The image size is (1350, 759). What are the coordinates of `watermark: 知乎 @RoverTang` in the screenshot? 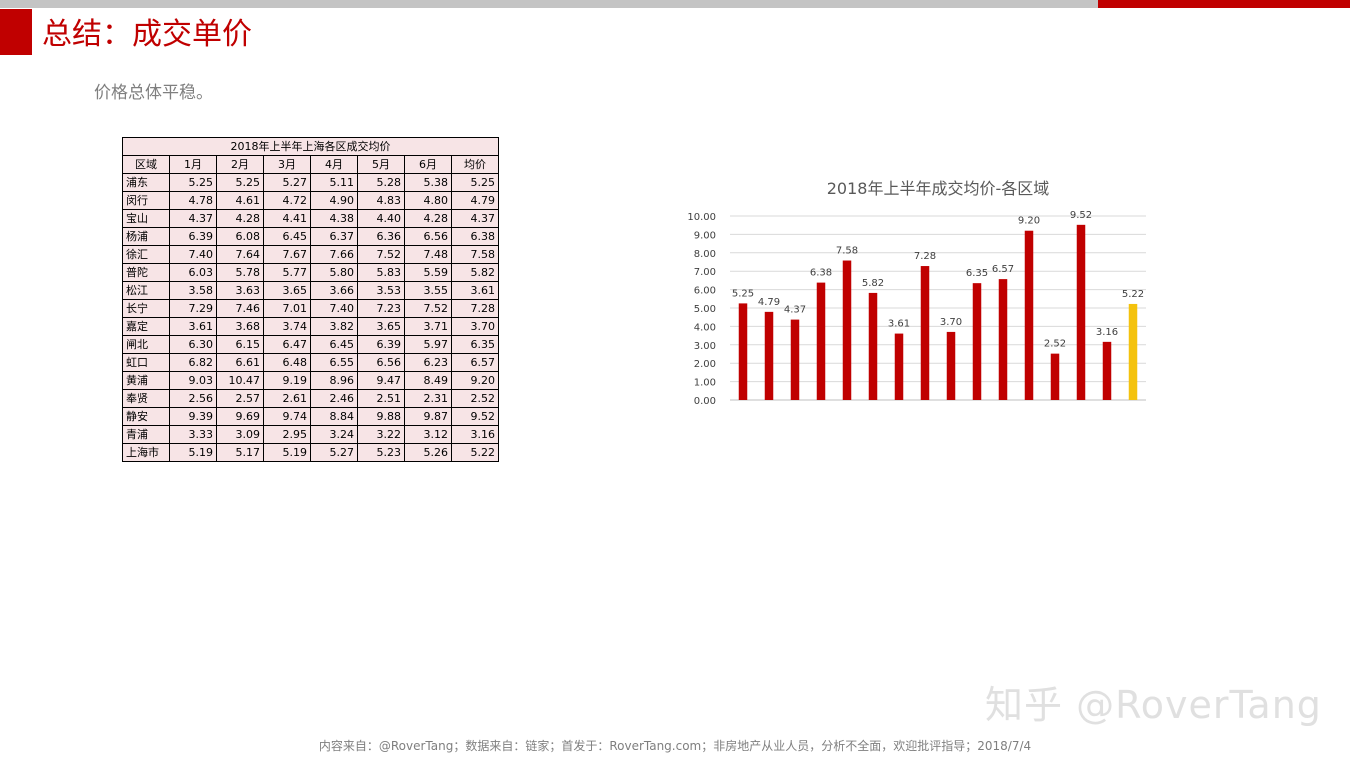 It's located at (1153, 705).